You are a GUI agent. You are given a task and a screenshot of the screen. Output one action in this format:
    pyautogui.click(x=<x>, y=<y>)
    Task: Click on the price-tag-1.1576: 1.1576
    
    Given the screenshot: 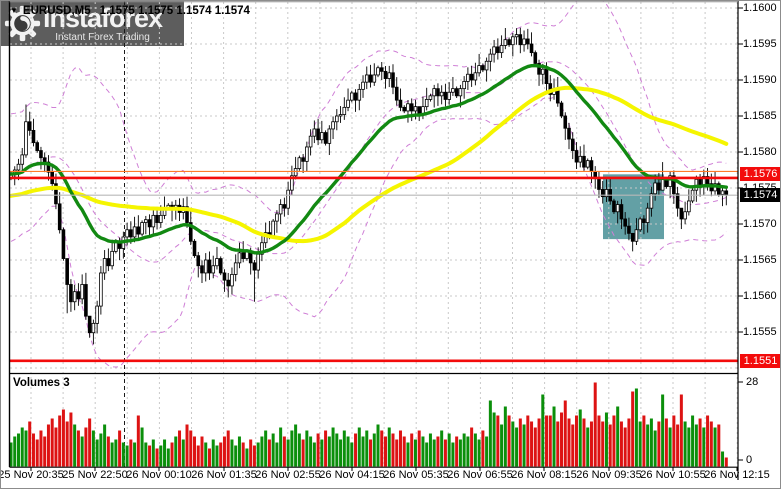 What is the action you would take?
    pyautogui.click(x=760, y=173)
    